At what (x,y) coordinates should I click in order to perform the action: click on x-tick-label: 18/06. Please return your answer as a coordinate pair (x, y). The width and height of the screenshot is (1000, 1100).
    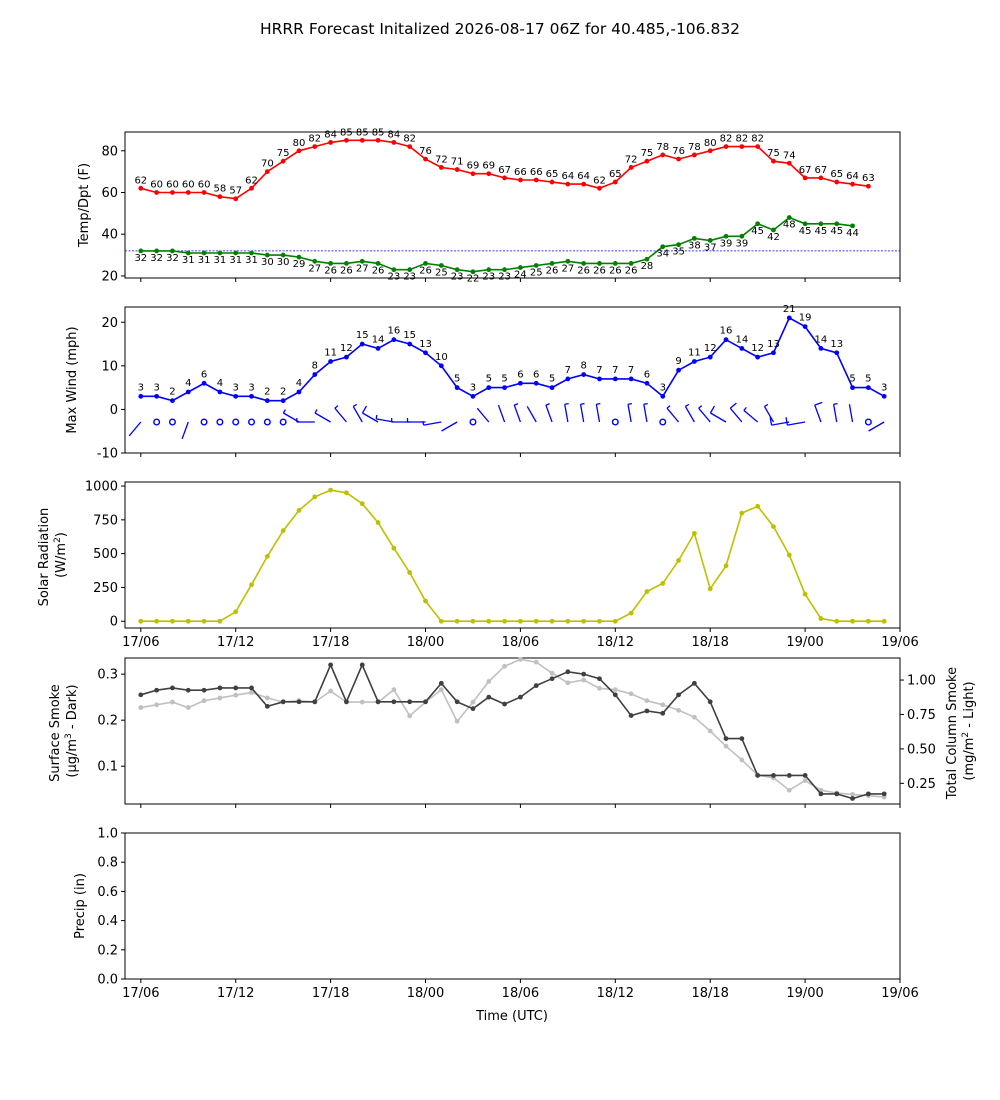
    Looking at the image, I should click on (520, 993).